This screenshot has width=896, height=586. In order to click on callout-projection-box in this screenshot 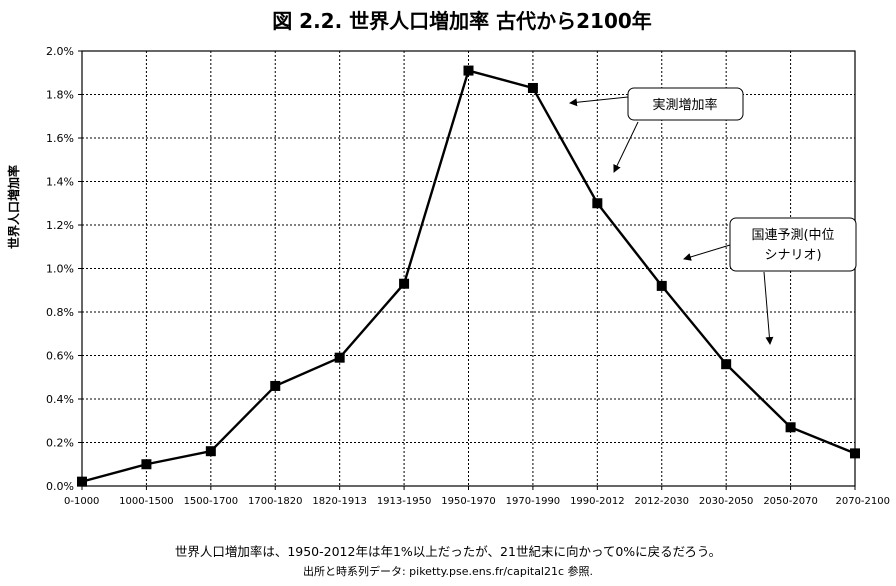, I will do `click(793, 244)`.